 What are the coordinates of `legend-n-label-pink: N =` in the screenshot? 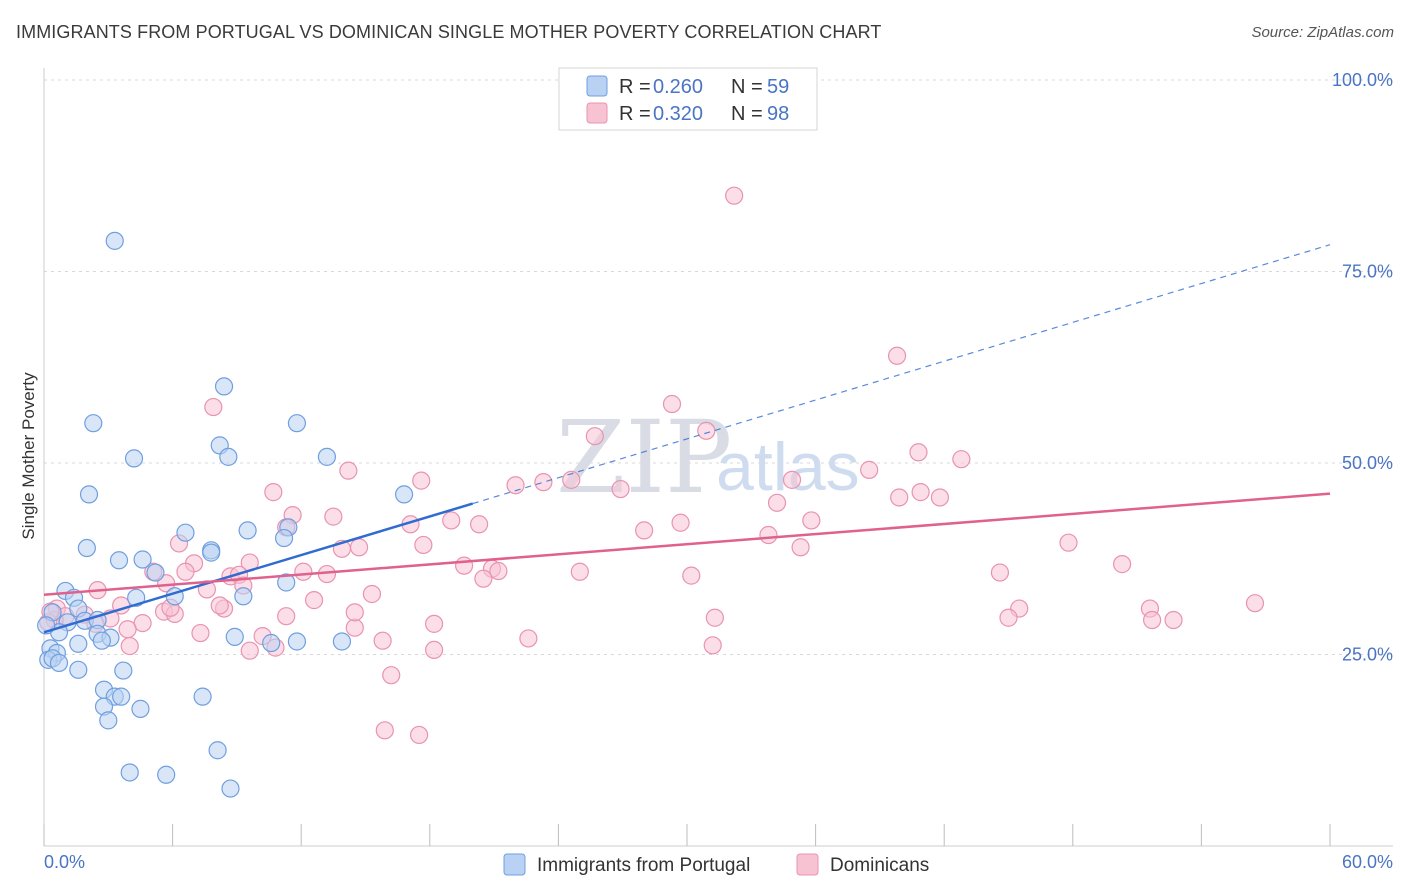 It's located at (747, 114).